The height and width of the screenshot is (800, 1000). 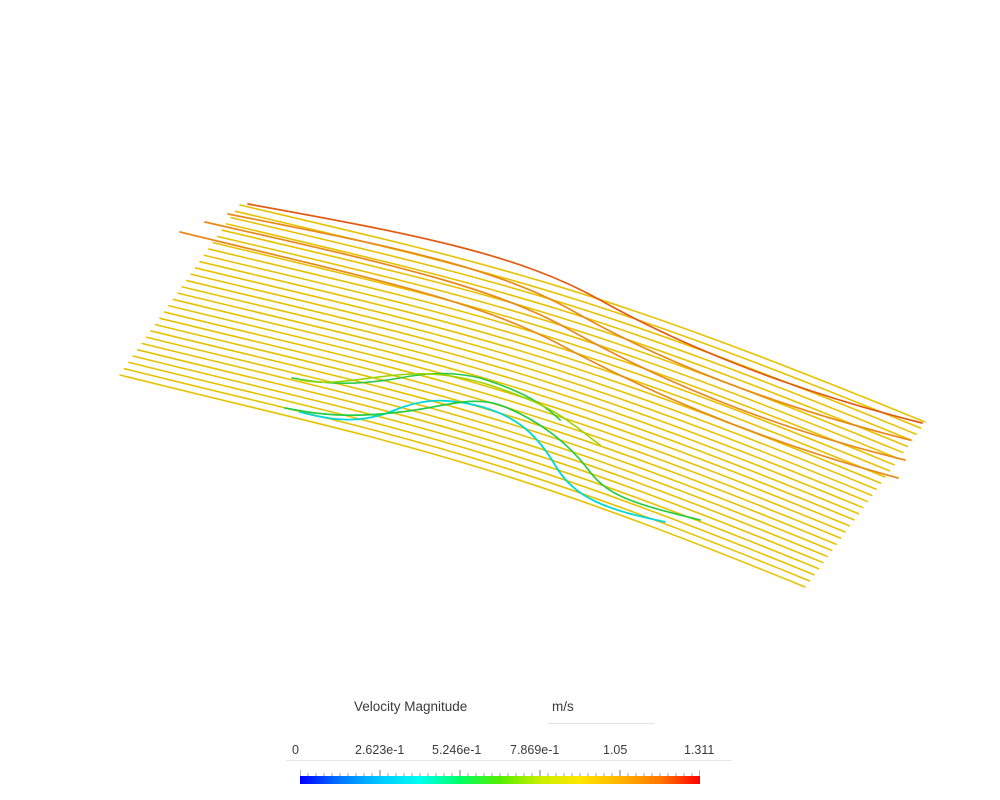 I want to click on colorbar-gradient, so click(x=500, y=780).